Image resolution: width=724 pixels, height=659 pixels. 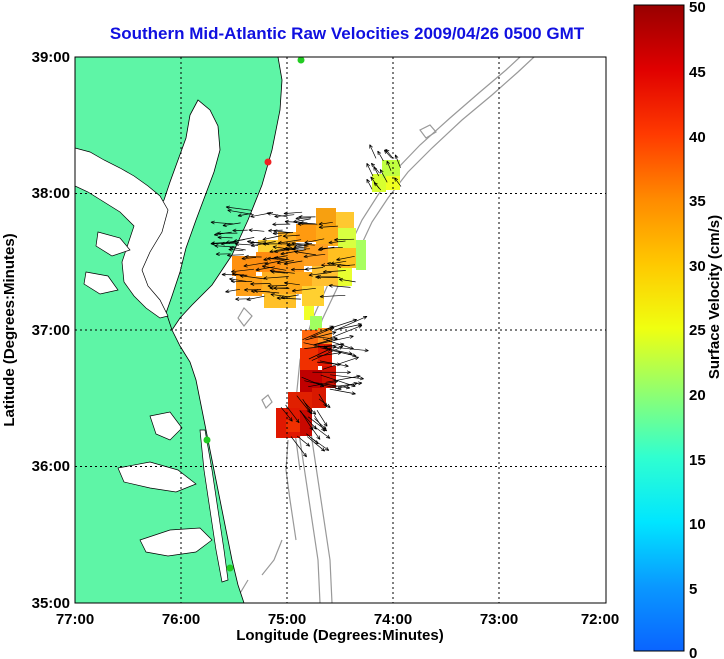 What do you see at coordinates (697, 266) in the screenshot?
I see `colorbar-tick-label: 30` at bounding box center [697, 266].